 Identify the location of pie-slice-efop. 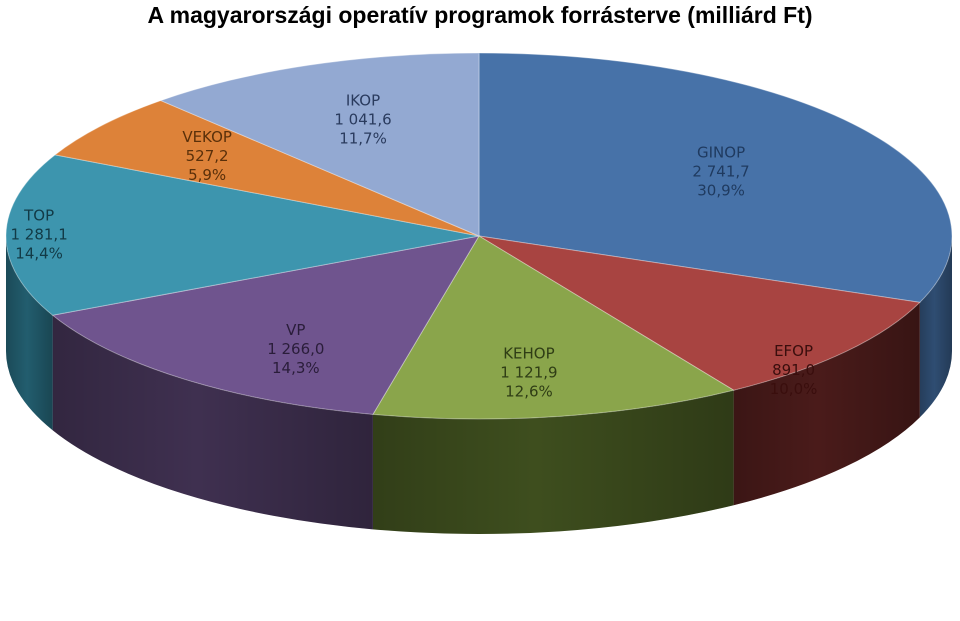
(699, 313).